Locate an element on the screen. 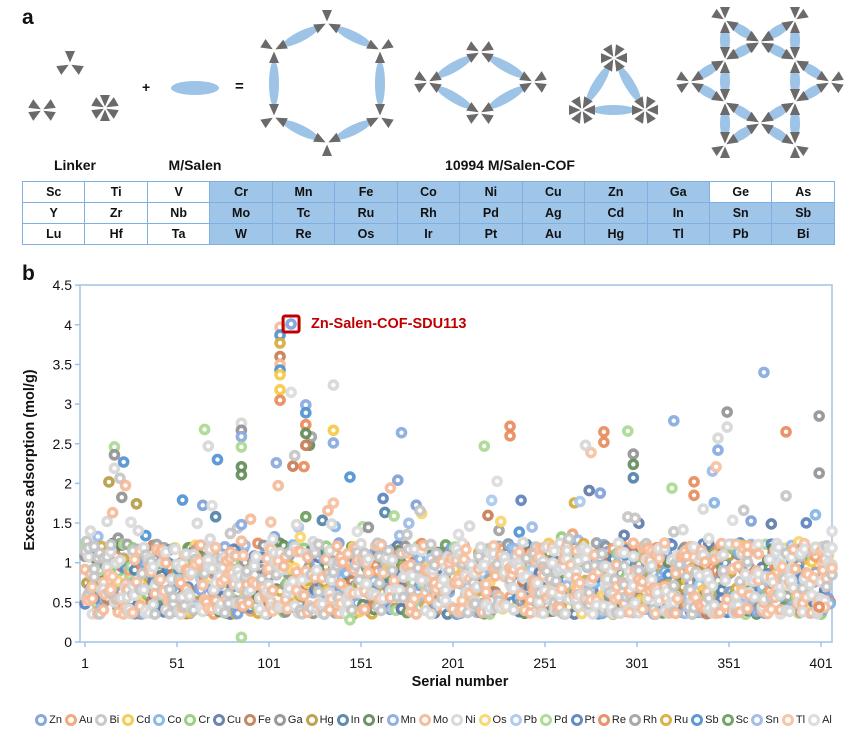 Image resolution: width=858 pixels, height=737 pixels. element-cell-tl: Tl is located at coordinates (678, 234).